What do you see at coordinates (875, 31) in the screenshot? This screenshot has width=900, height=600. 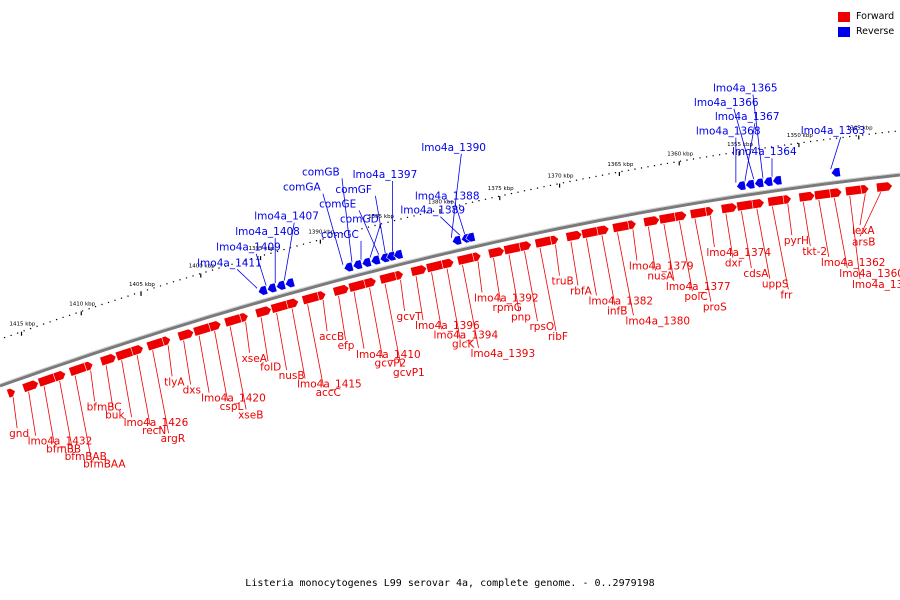 I see `legend-reverse-label: Reverse` at bounding box center [875, 31].